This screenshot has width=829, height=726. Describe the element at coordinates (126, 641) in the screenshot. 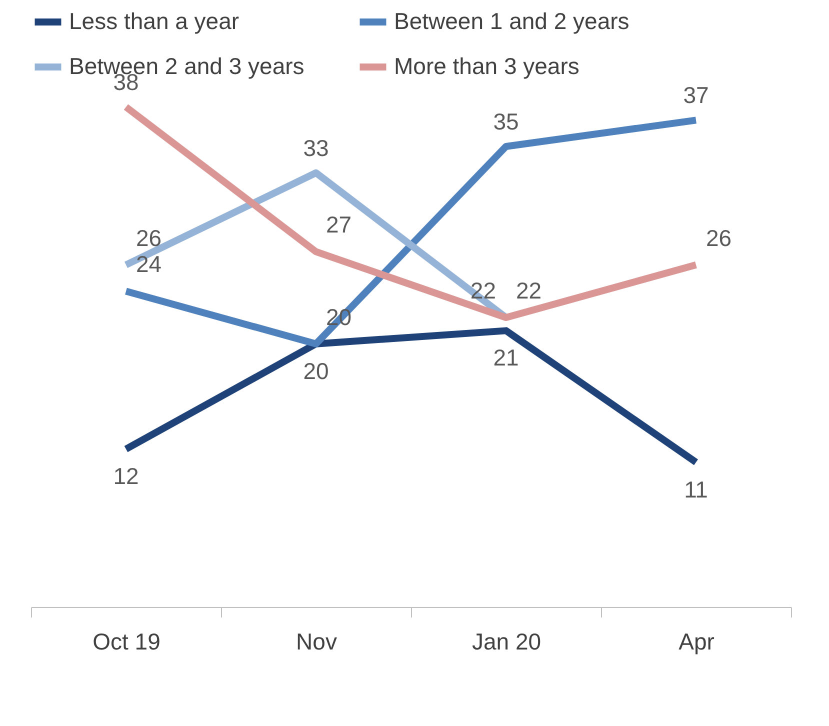

I see `x-tick-label: Oct 19` at that location.